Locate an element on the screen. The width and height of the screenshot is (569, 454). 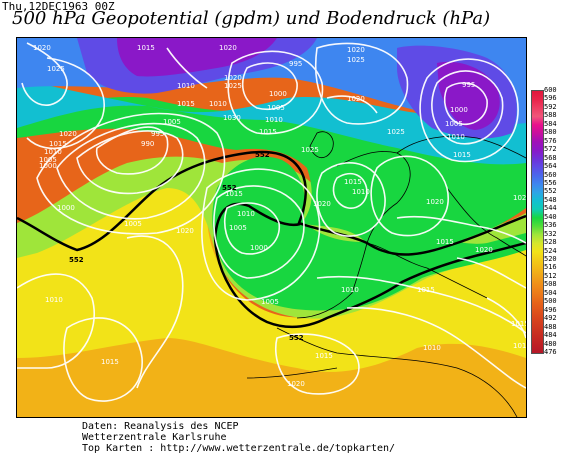
scale-tick-label: 556 is located at coordinates (550, 182).